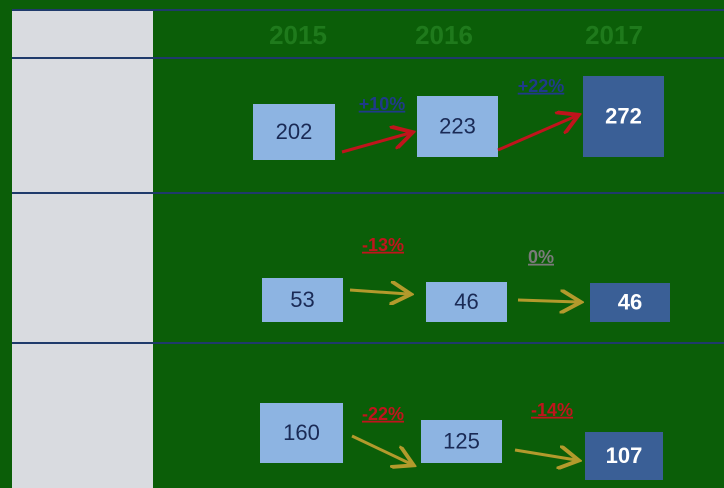  I want to click on value-label: 107, so click(624, 455).